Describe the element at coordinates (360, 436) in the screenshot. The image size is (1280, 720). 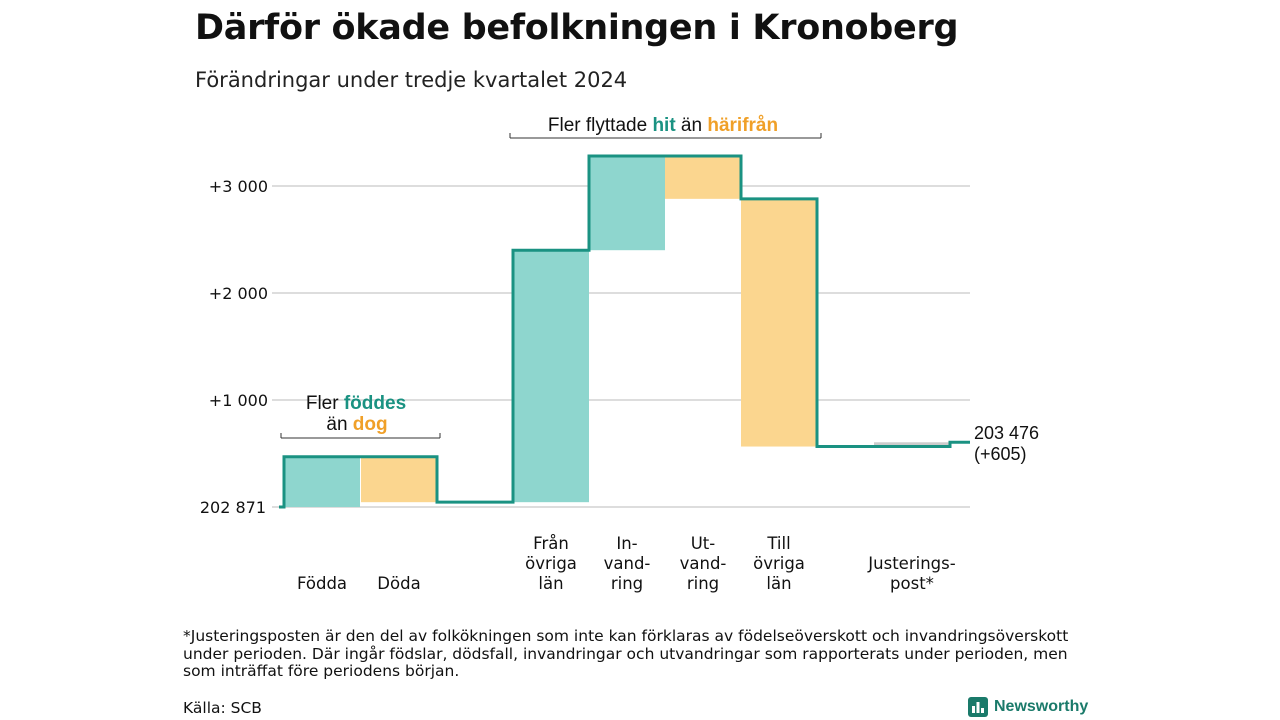
I see `births-bracket` at that location.